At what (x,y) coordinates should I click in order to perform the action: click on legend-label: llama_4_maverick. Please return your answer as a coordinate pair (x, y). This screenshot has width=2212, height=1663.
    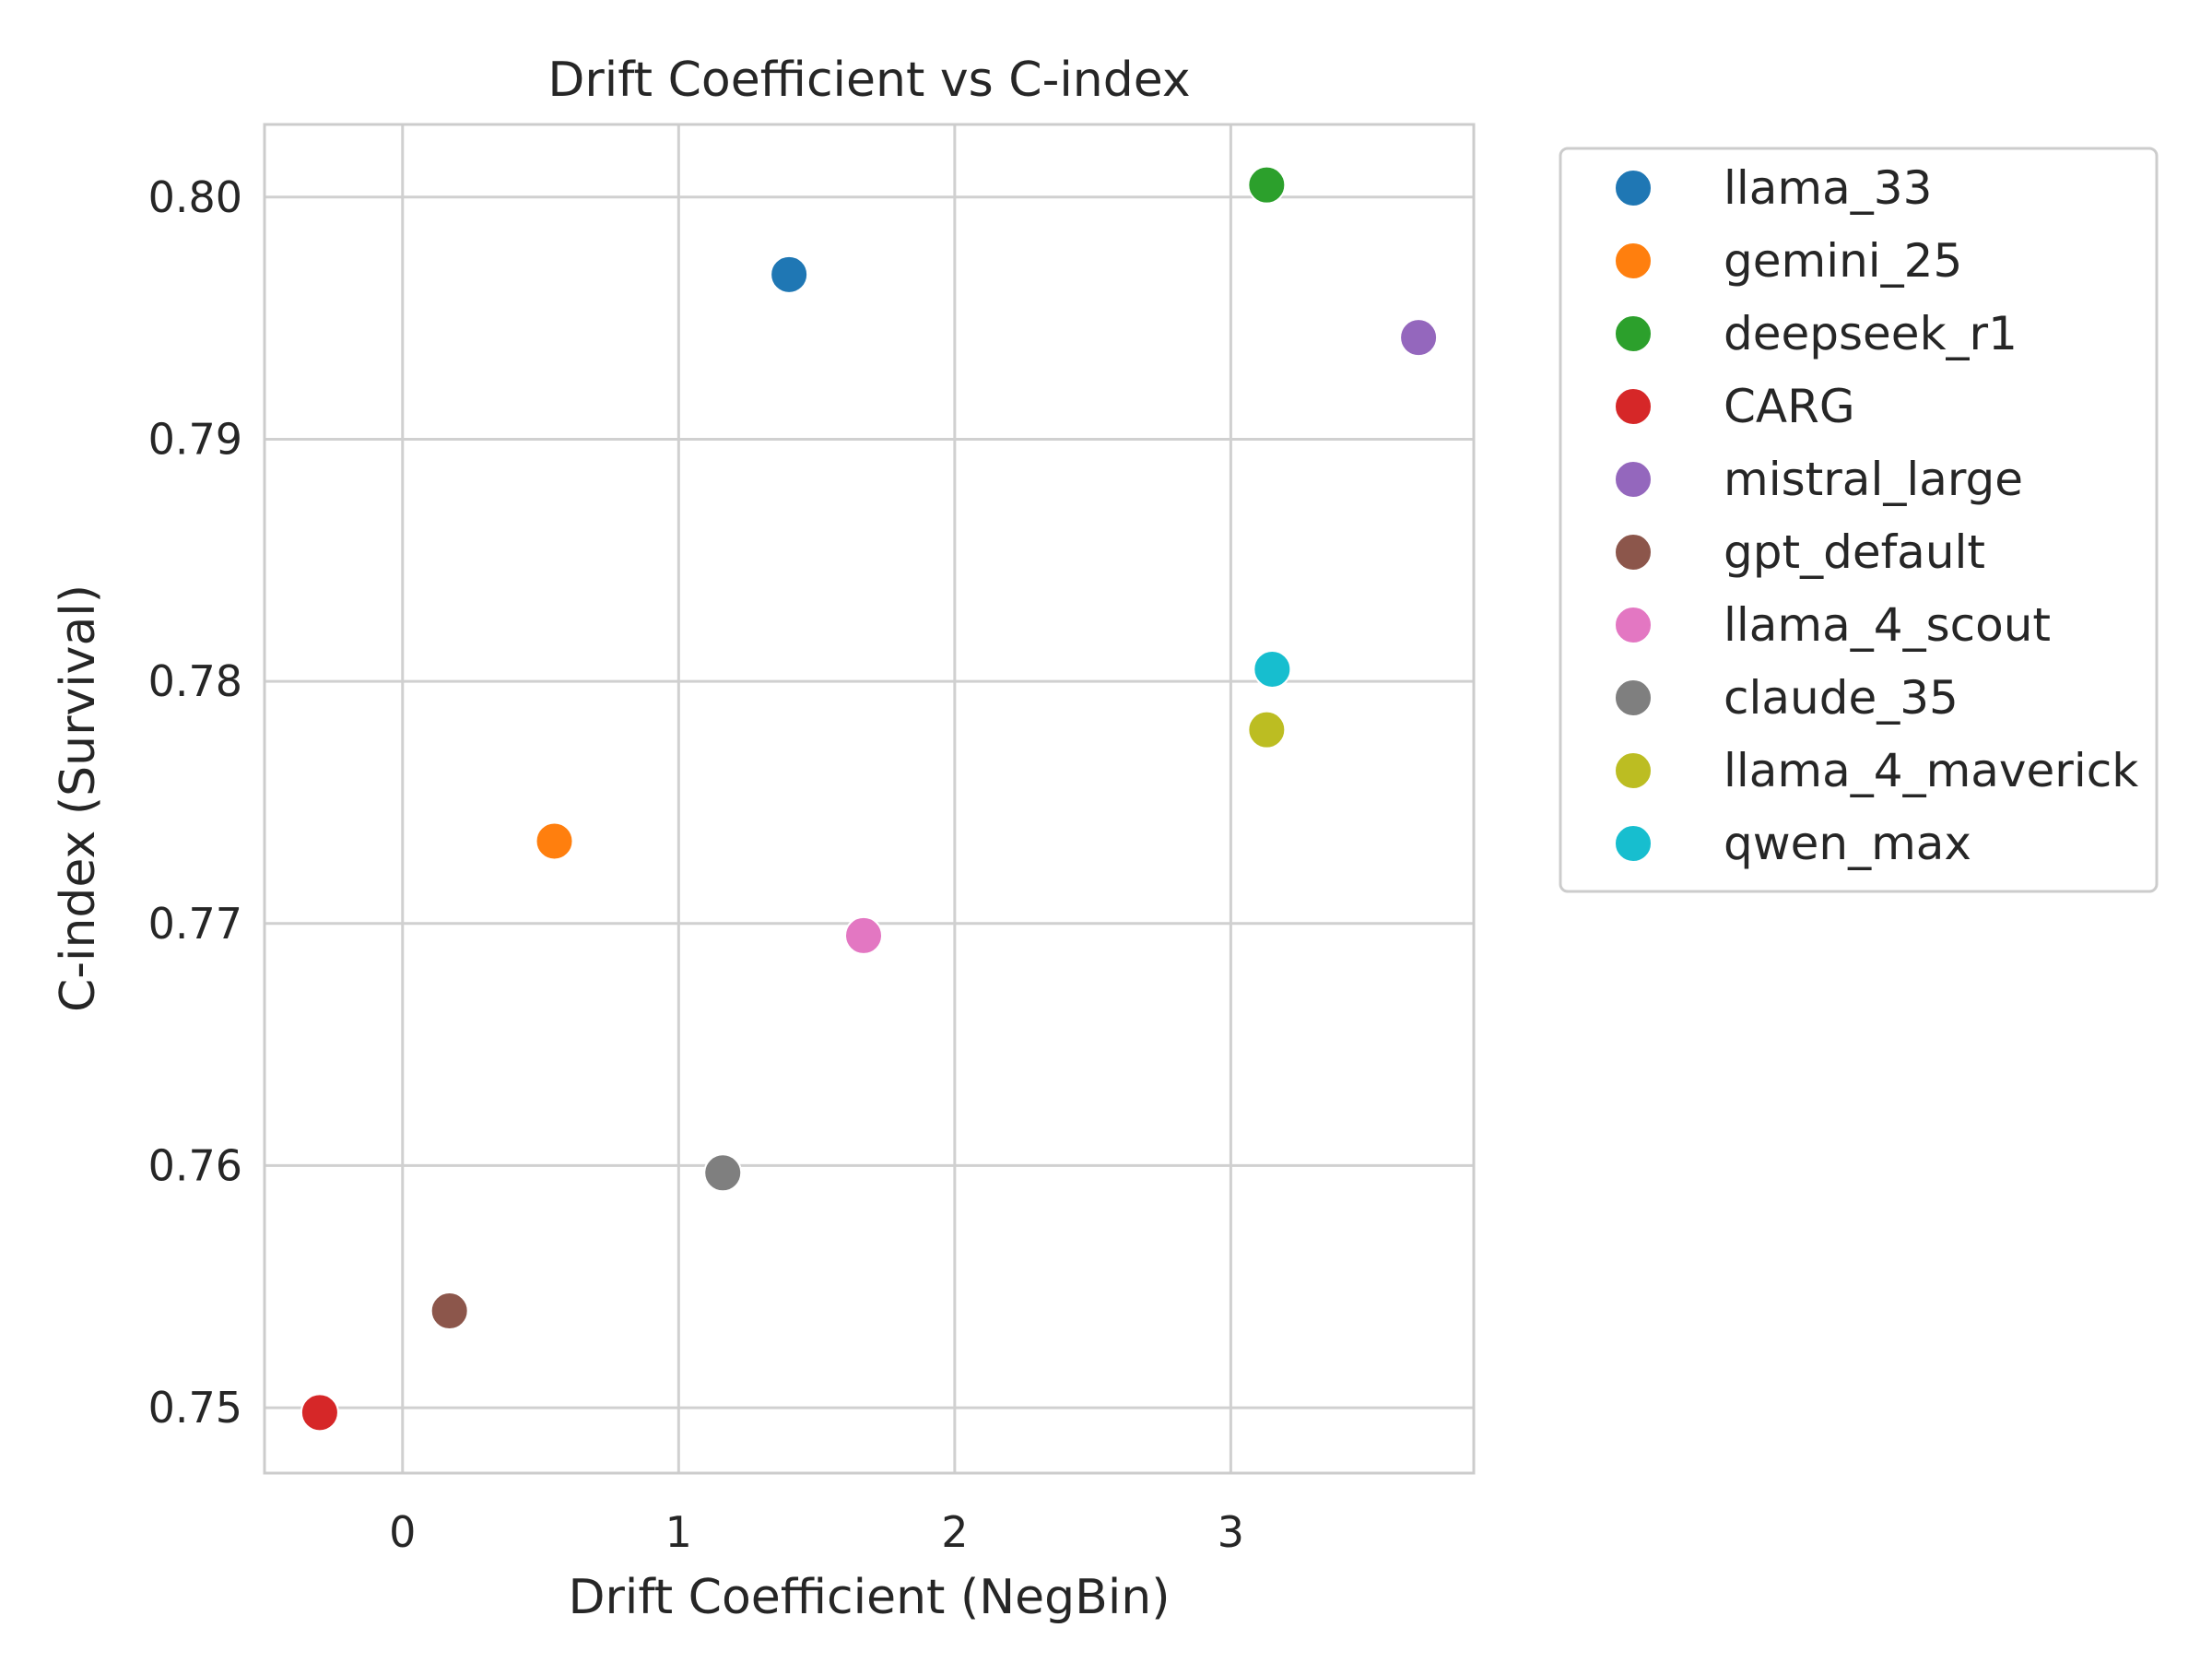
    Looking at the image, I should click on (1931, 770).